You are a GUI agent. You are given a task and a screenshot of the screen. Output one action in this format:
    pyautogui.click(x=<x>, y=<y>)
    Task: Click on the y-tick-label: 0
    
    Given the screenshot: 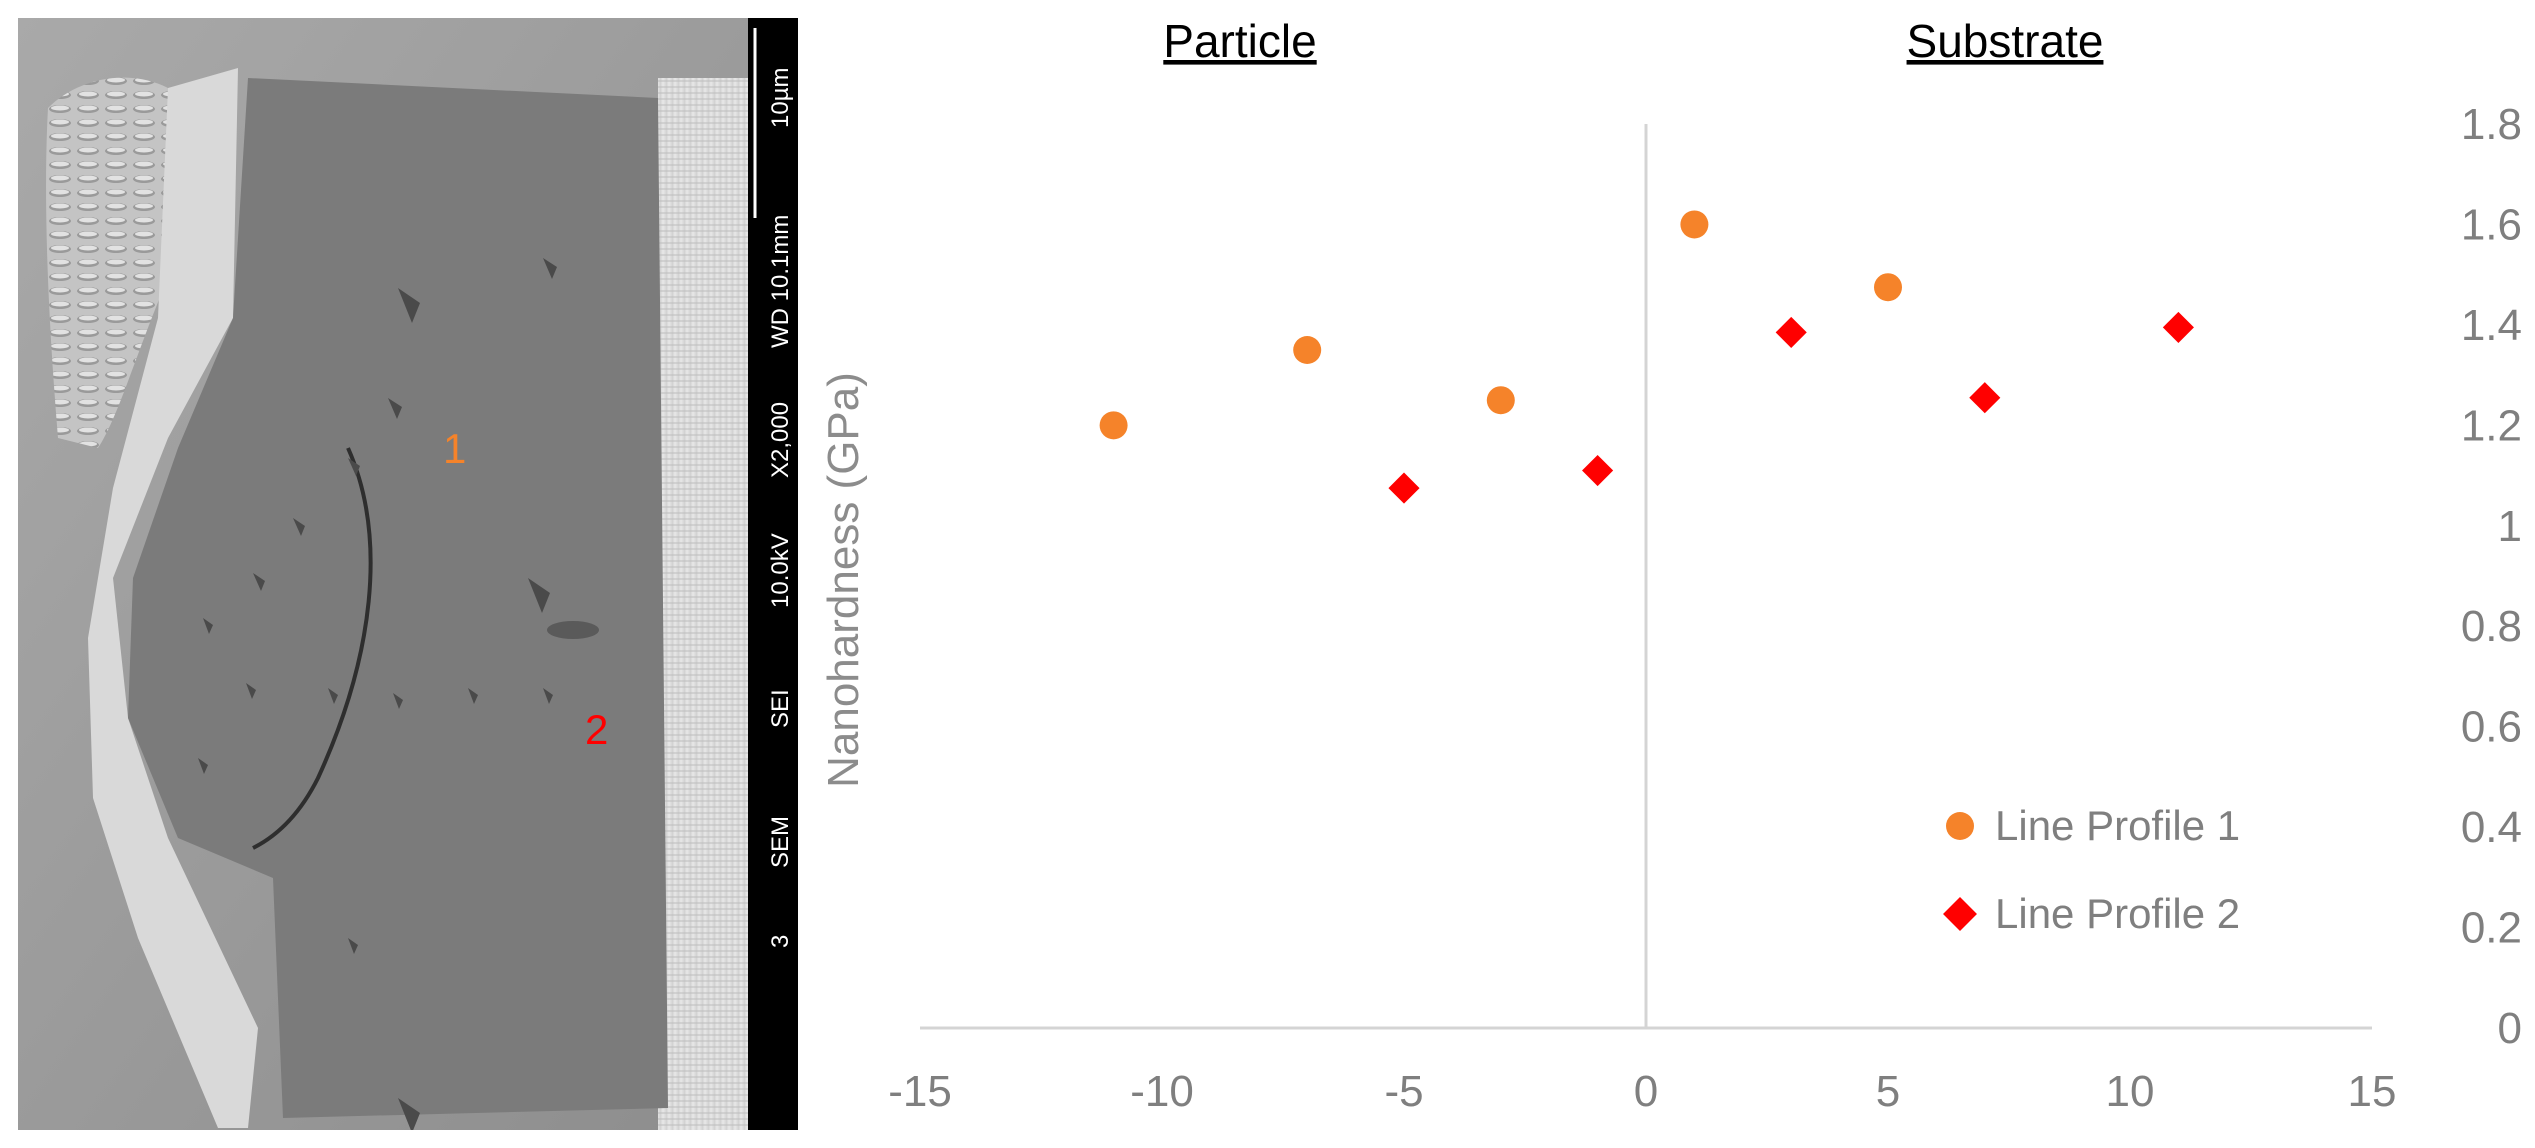 What is the action you would take?
    pyautogui.click(x=2510, y=1028)
    